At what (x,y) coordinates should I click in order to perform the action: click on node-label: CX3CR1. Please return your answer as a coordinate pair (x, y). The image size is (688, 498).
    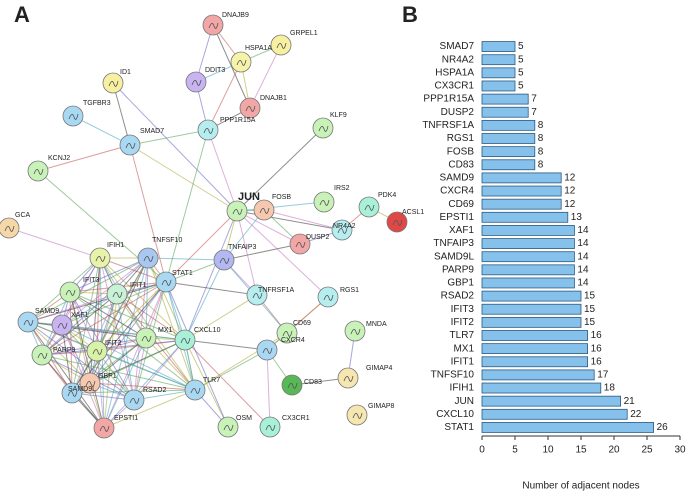
    Looking at the image, I should click on (296, 418).